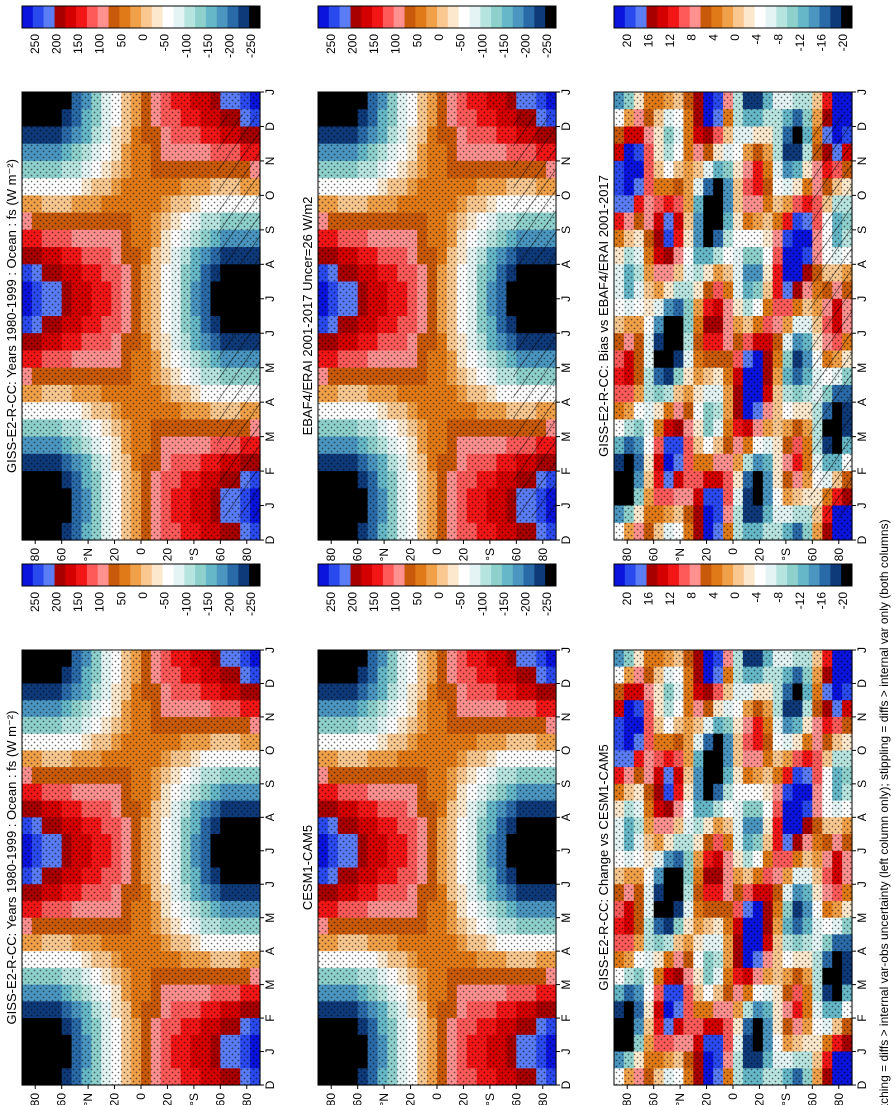 The width and height of the screenshot is (895, 1105). What do you see at coordinates (270, 750) in the screenshot?
I see `month-tick-label: O` at bounding box center [270, 750].